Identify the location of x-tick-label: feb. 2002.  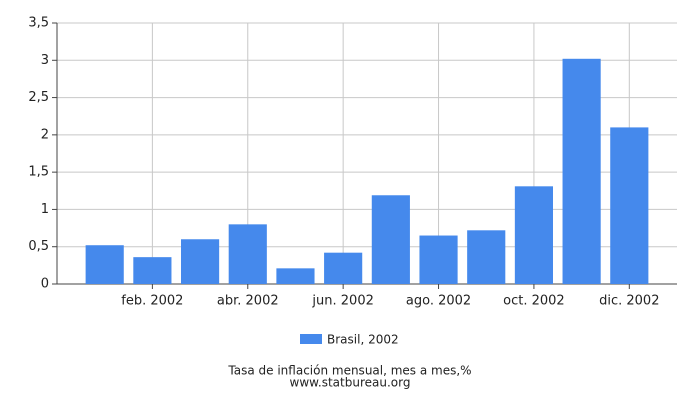
(152, 301).